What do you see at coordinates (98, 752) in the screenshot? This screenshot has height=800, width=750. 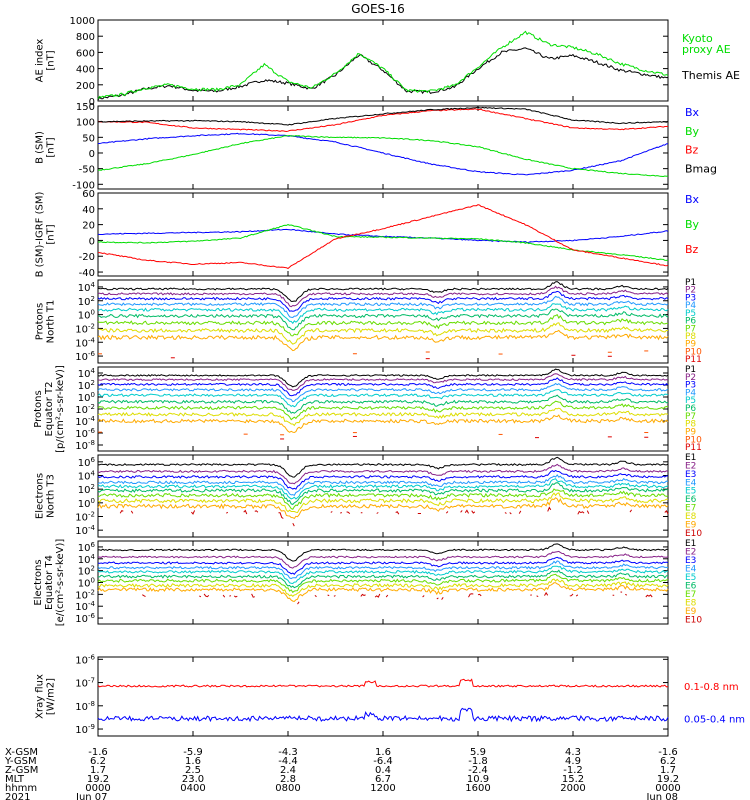 I see `time-cell: -1.6` at bounding box center [98, 752].